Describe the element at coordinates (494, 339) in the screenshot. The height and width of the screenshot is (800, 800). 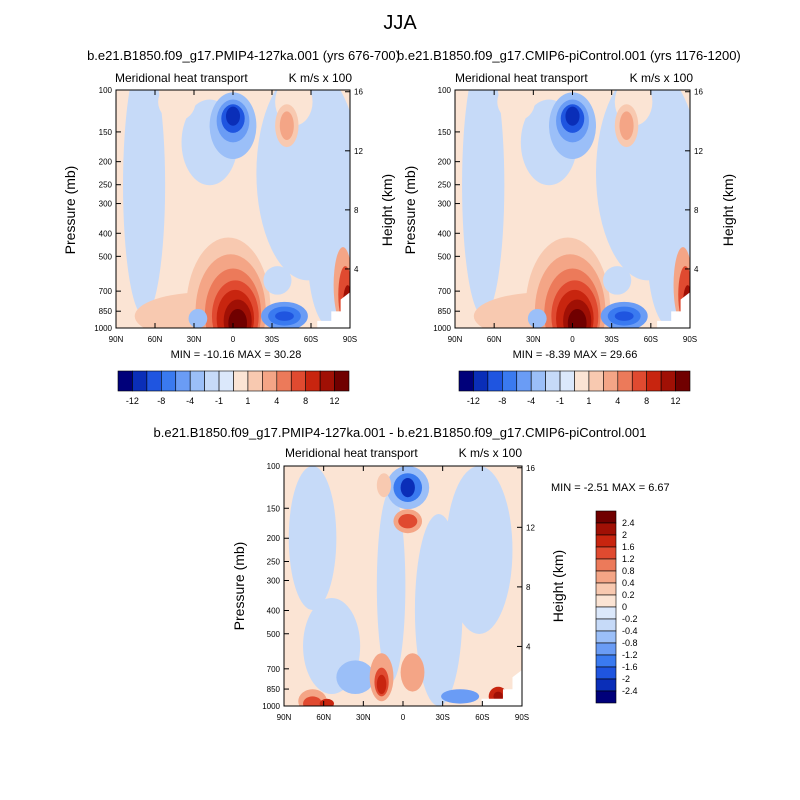
I see `x-tick-label: 60N` at that location.